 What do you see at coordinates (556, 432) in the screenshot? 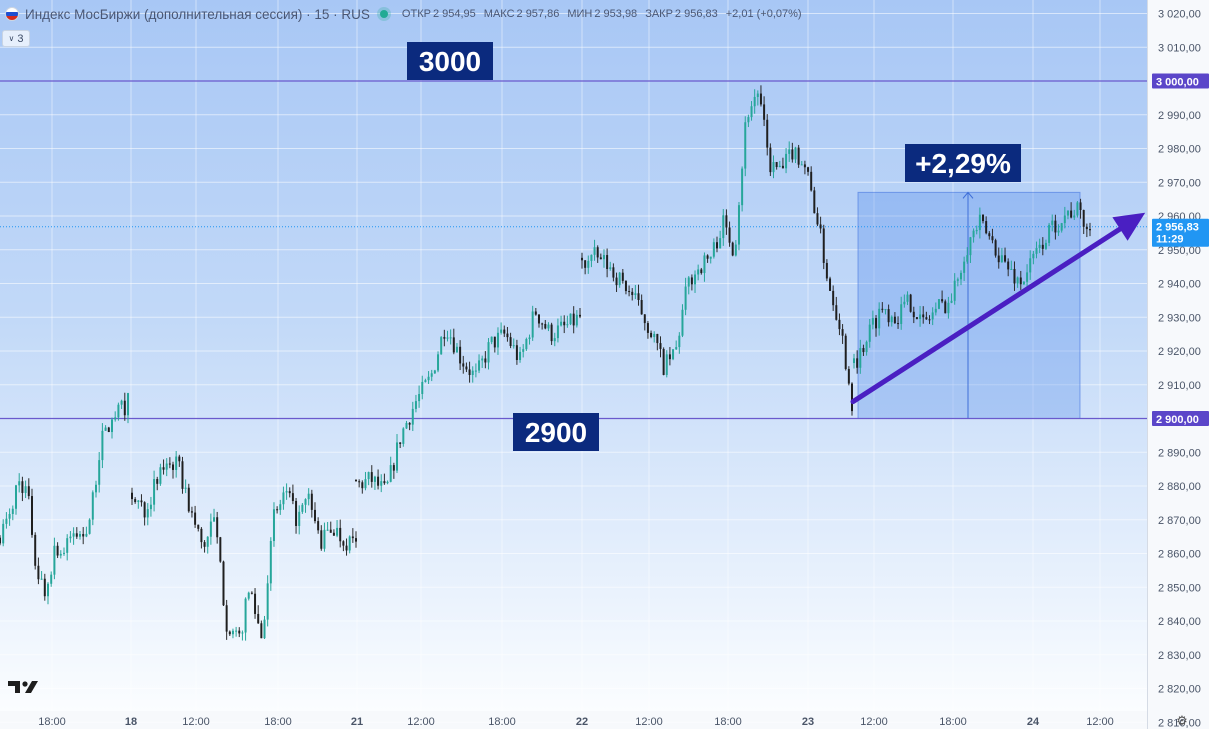
I see `level-label-2900-bg` at bounding box center [556, 432].